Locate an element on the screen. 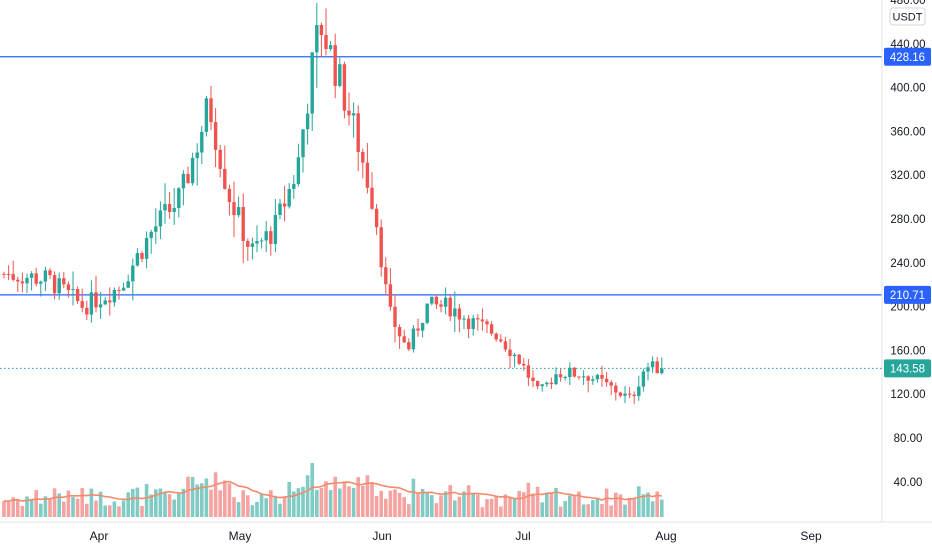 The image size is (932, 555). time-tick-label: May is located at coordinates (240, 536).